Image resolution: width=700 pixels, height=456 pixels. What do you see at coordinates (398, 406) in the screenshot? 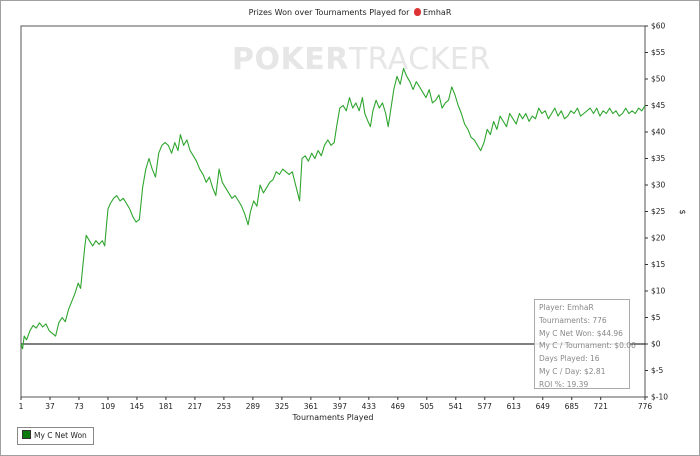
I see `x-tick-label: 469` at bounding box center [398, 406].